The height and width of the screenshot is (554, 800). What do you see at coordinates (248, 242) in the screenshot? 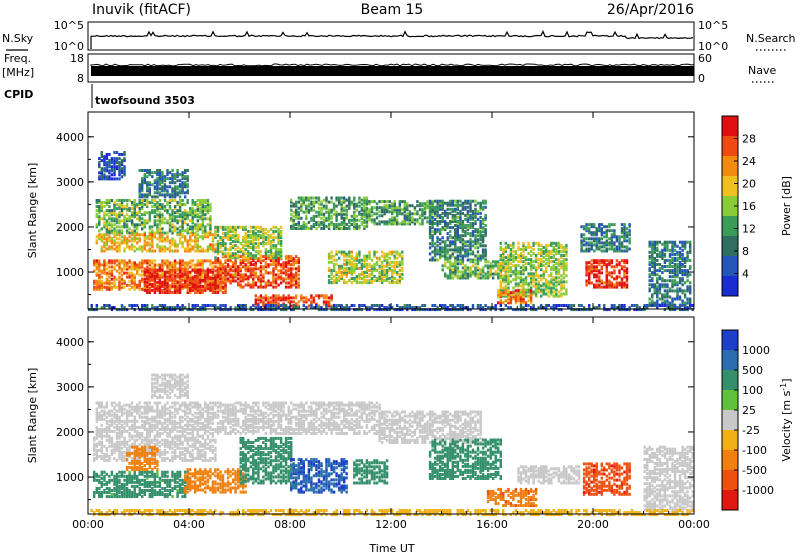
I see `power-echo-region` at bounding box center [248, 242].